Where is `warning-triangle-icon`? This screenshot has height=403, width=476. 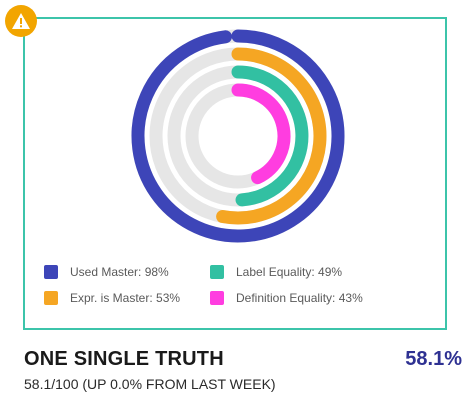 warning-triangle-icon is located at coordinates (21, 21).